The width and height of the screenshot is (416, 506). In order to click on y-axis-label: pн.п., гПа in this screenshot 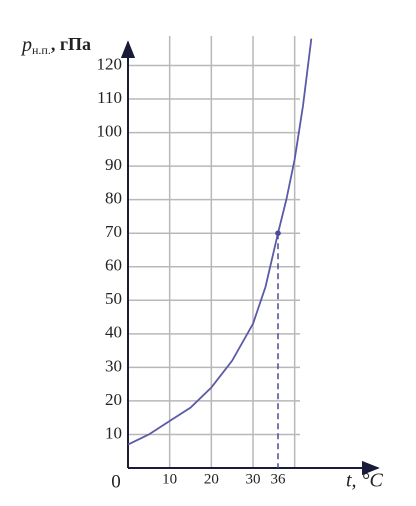, I will do `click(55, 45)`.